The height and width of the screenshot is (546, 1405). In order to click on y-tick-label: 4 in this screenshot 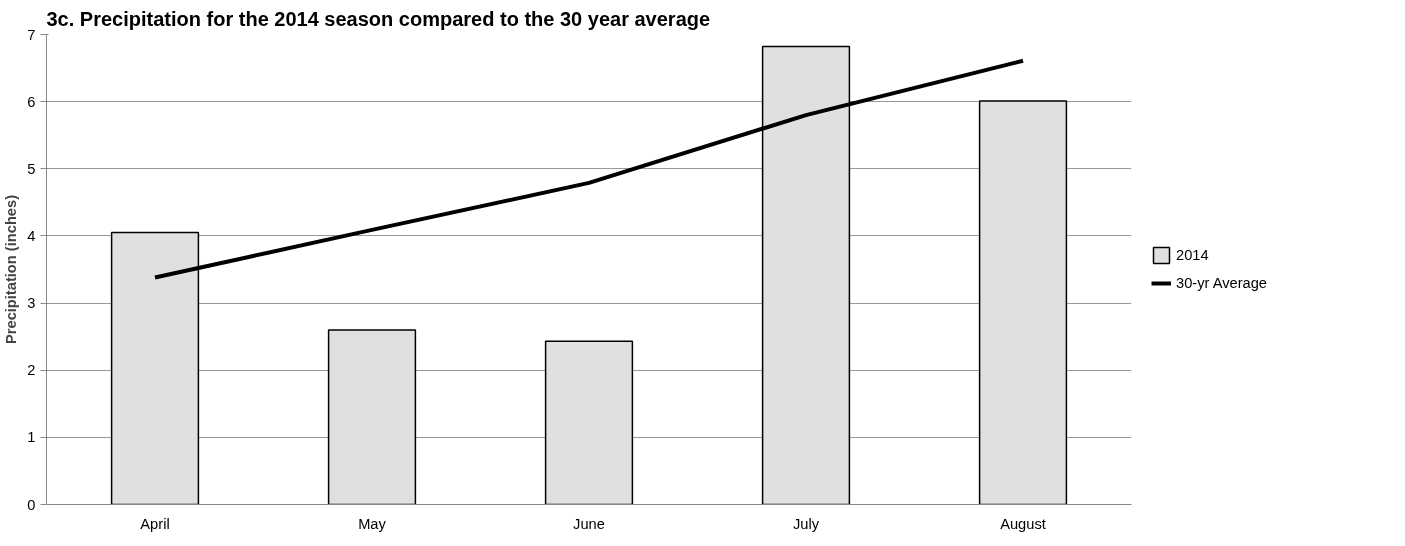, I will do `click(31, 235)`.